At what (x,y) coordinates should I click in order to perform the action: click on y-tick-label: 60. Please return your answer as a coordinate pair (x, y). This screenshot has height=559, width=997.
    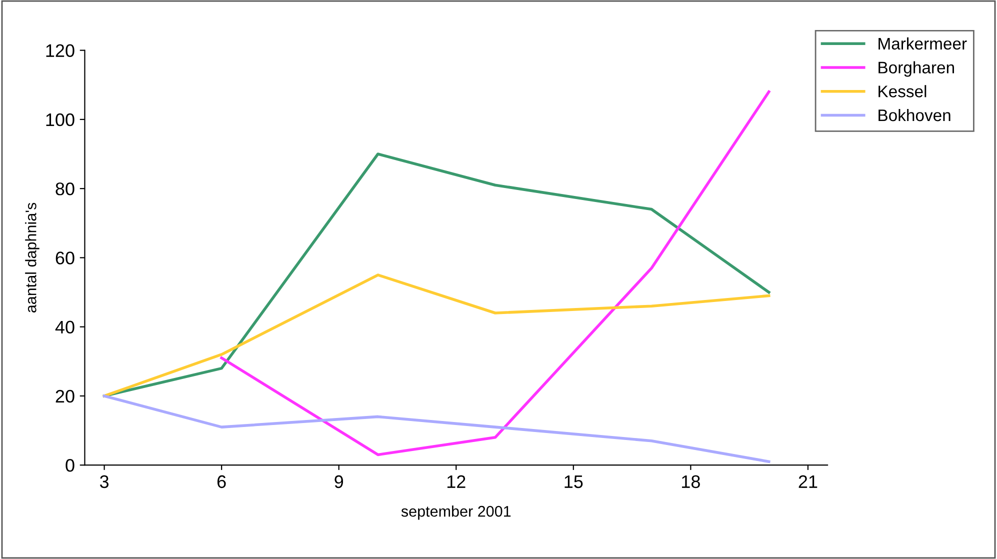
    Looking at the image, I should click on (65, 258).